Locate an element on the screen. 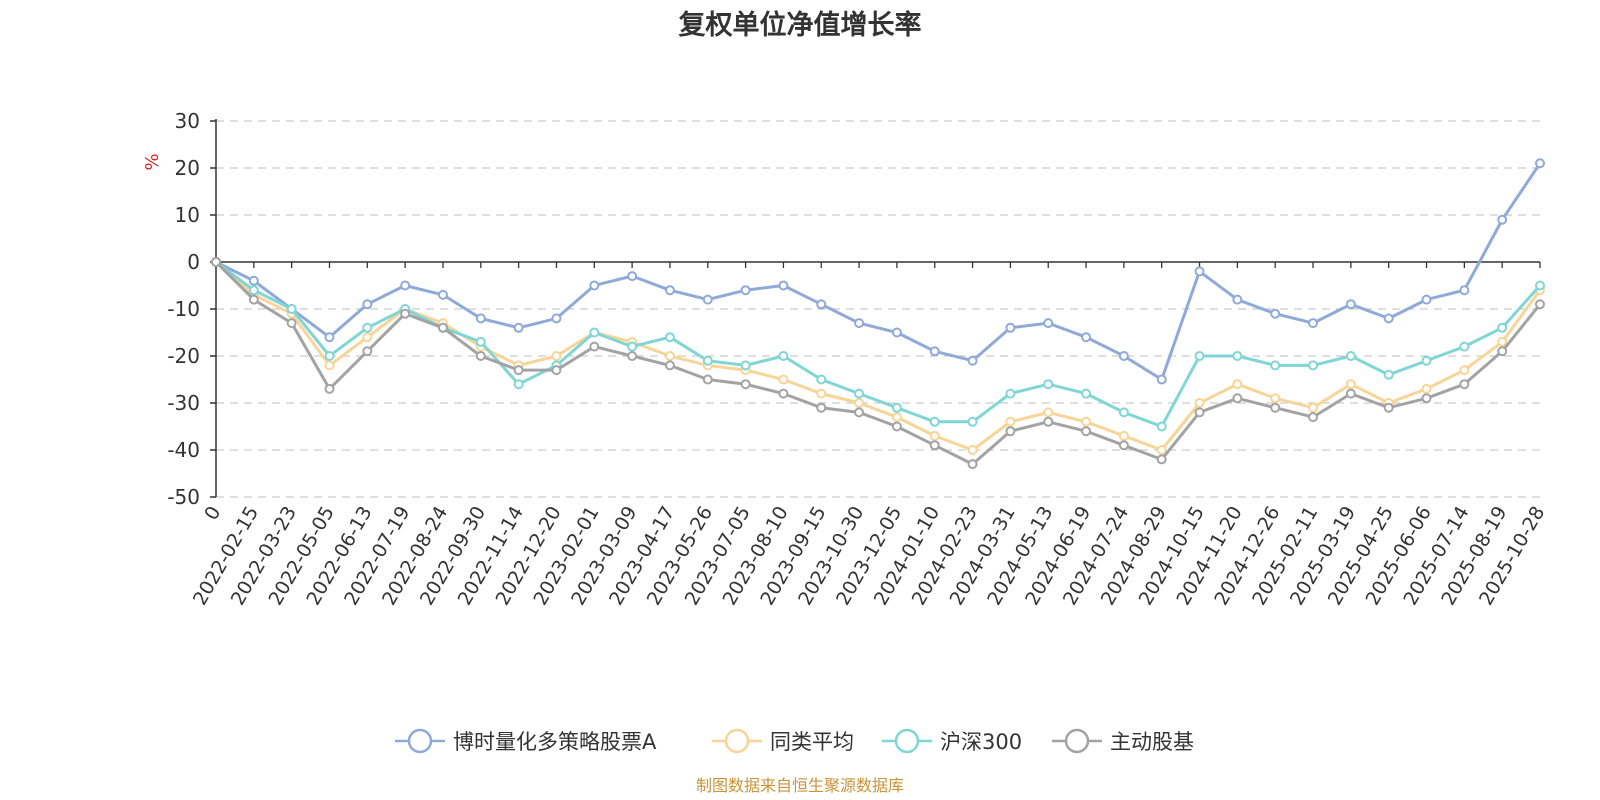  legend-item: 同类平均 is located at coordinates (783, 741).